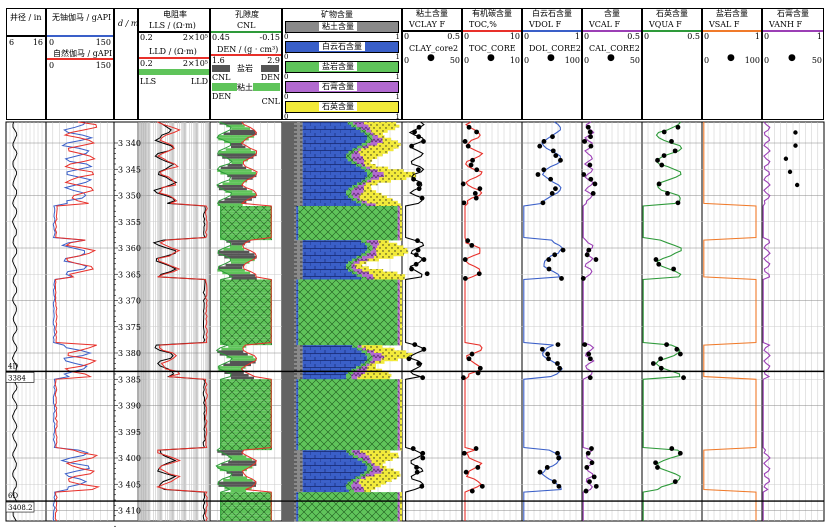 The width and height of the screenshot is (830, 527). Describe the element at coordinates (397, 97) in the screenshot. I see `mineral-legend-max: 1` at that location.